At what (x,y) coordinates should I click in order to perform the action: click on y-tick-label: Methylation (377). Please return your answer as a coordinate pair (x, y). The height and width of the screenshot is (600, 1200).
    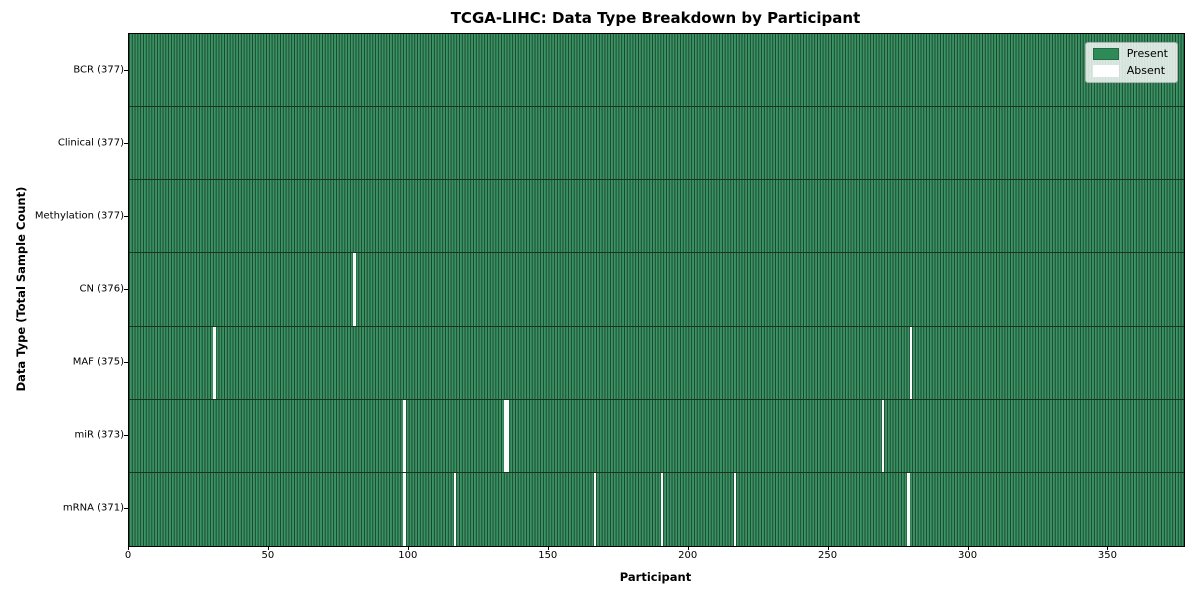
    Looking at the image, I should click on (79, 216).